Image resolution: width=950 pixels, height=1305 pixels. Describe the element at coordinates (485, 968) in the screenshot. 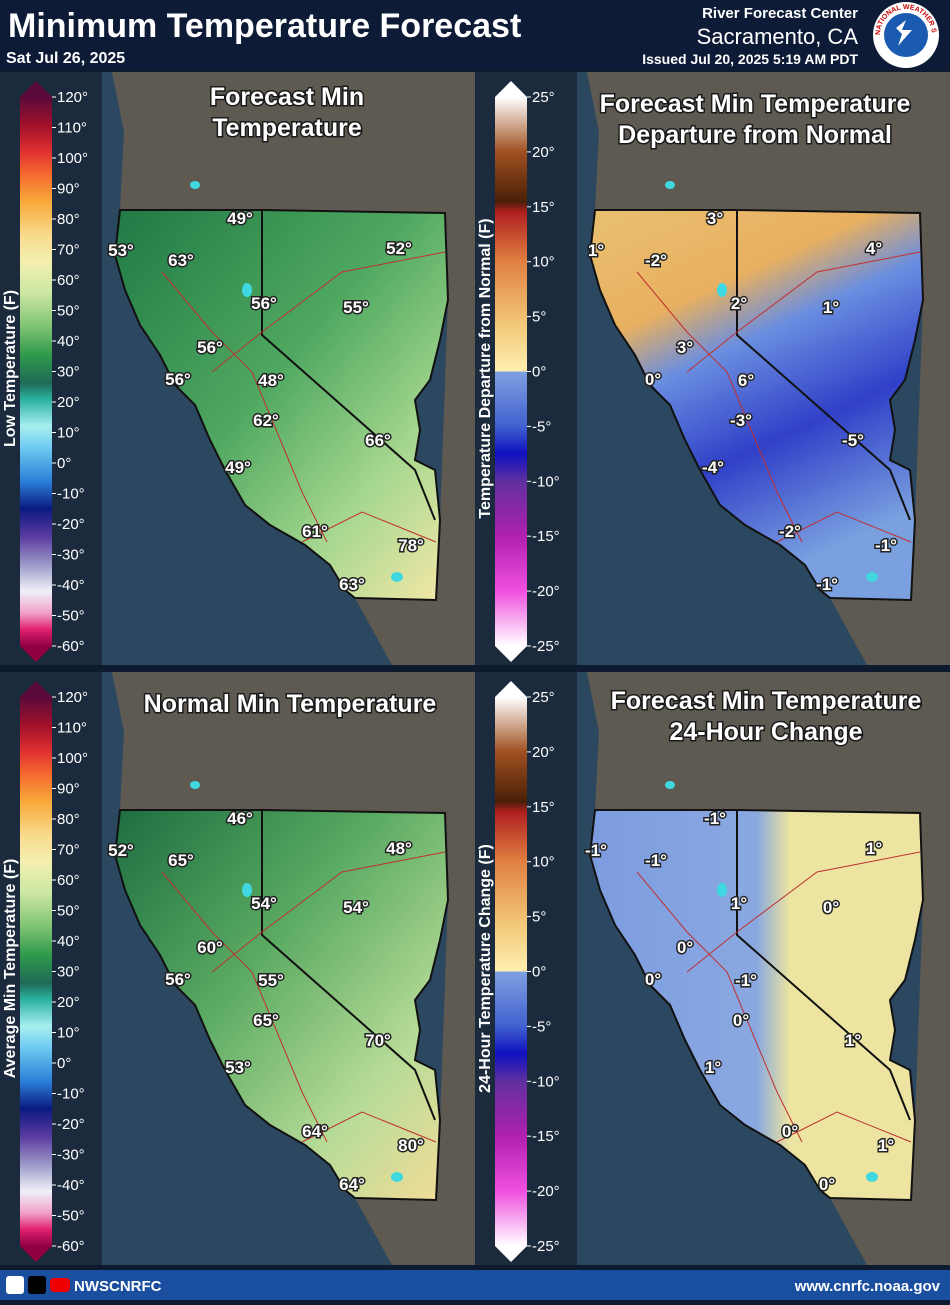

I see `legend-title: 24-Hour Temperature Change (F)` at that location.